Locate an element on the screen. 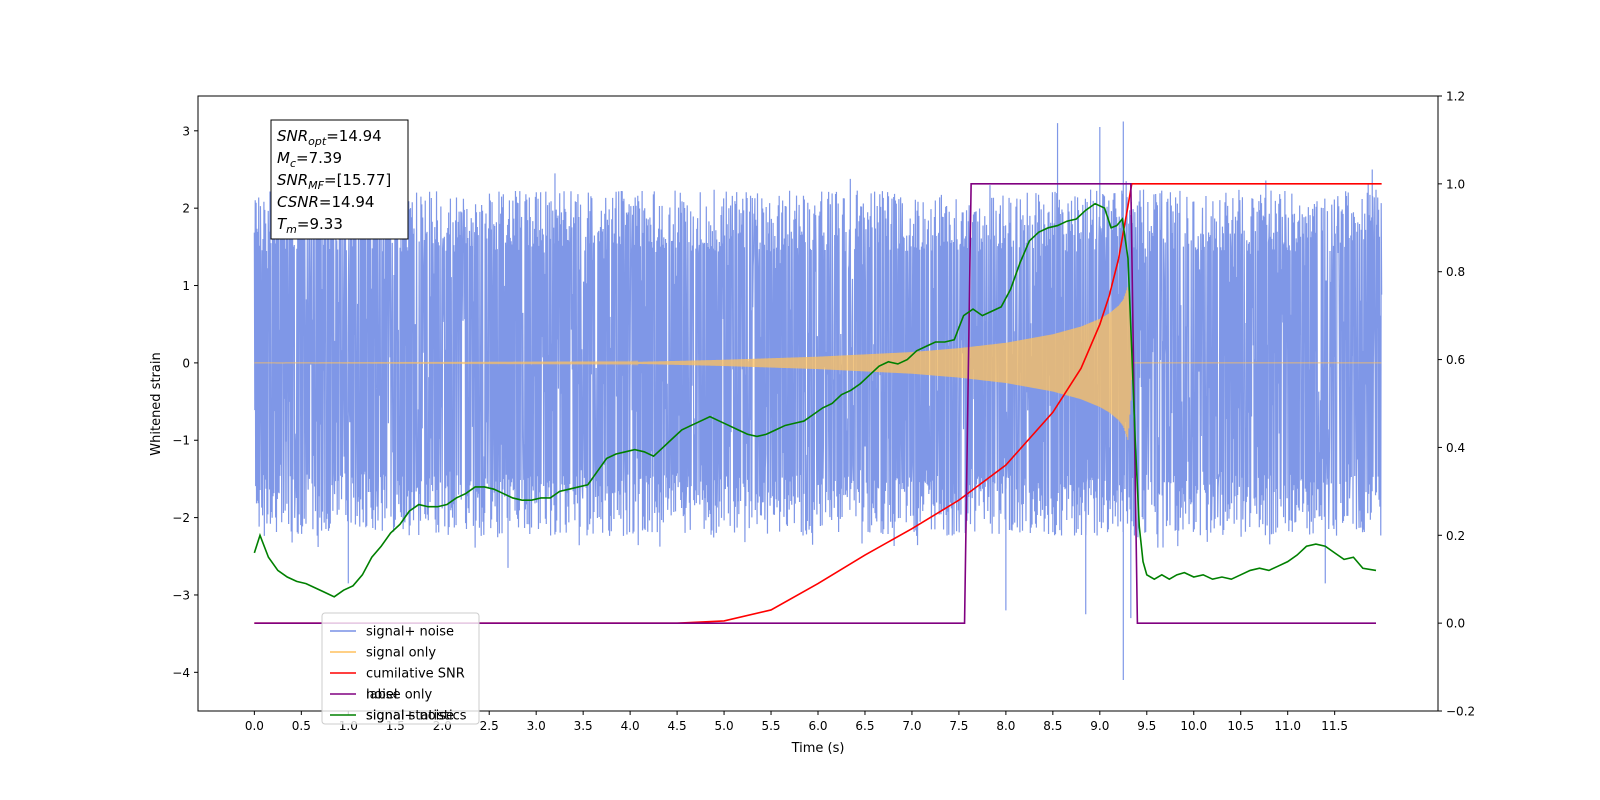 The image size is (1600, 800). y-tick-label: −2 is located at coordinates (181, 518).